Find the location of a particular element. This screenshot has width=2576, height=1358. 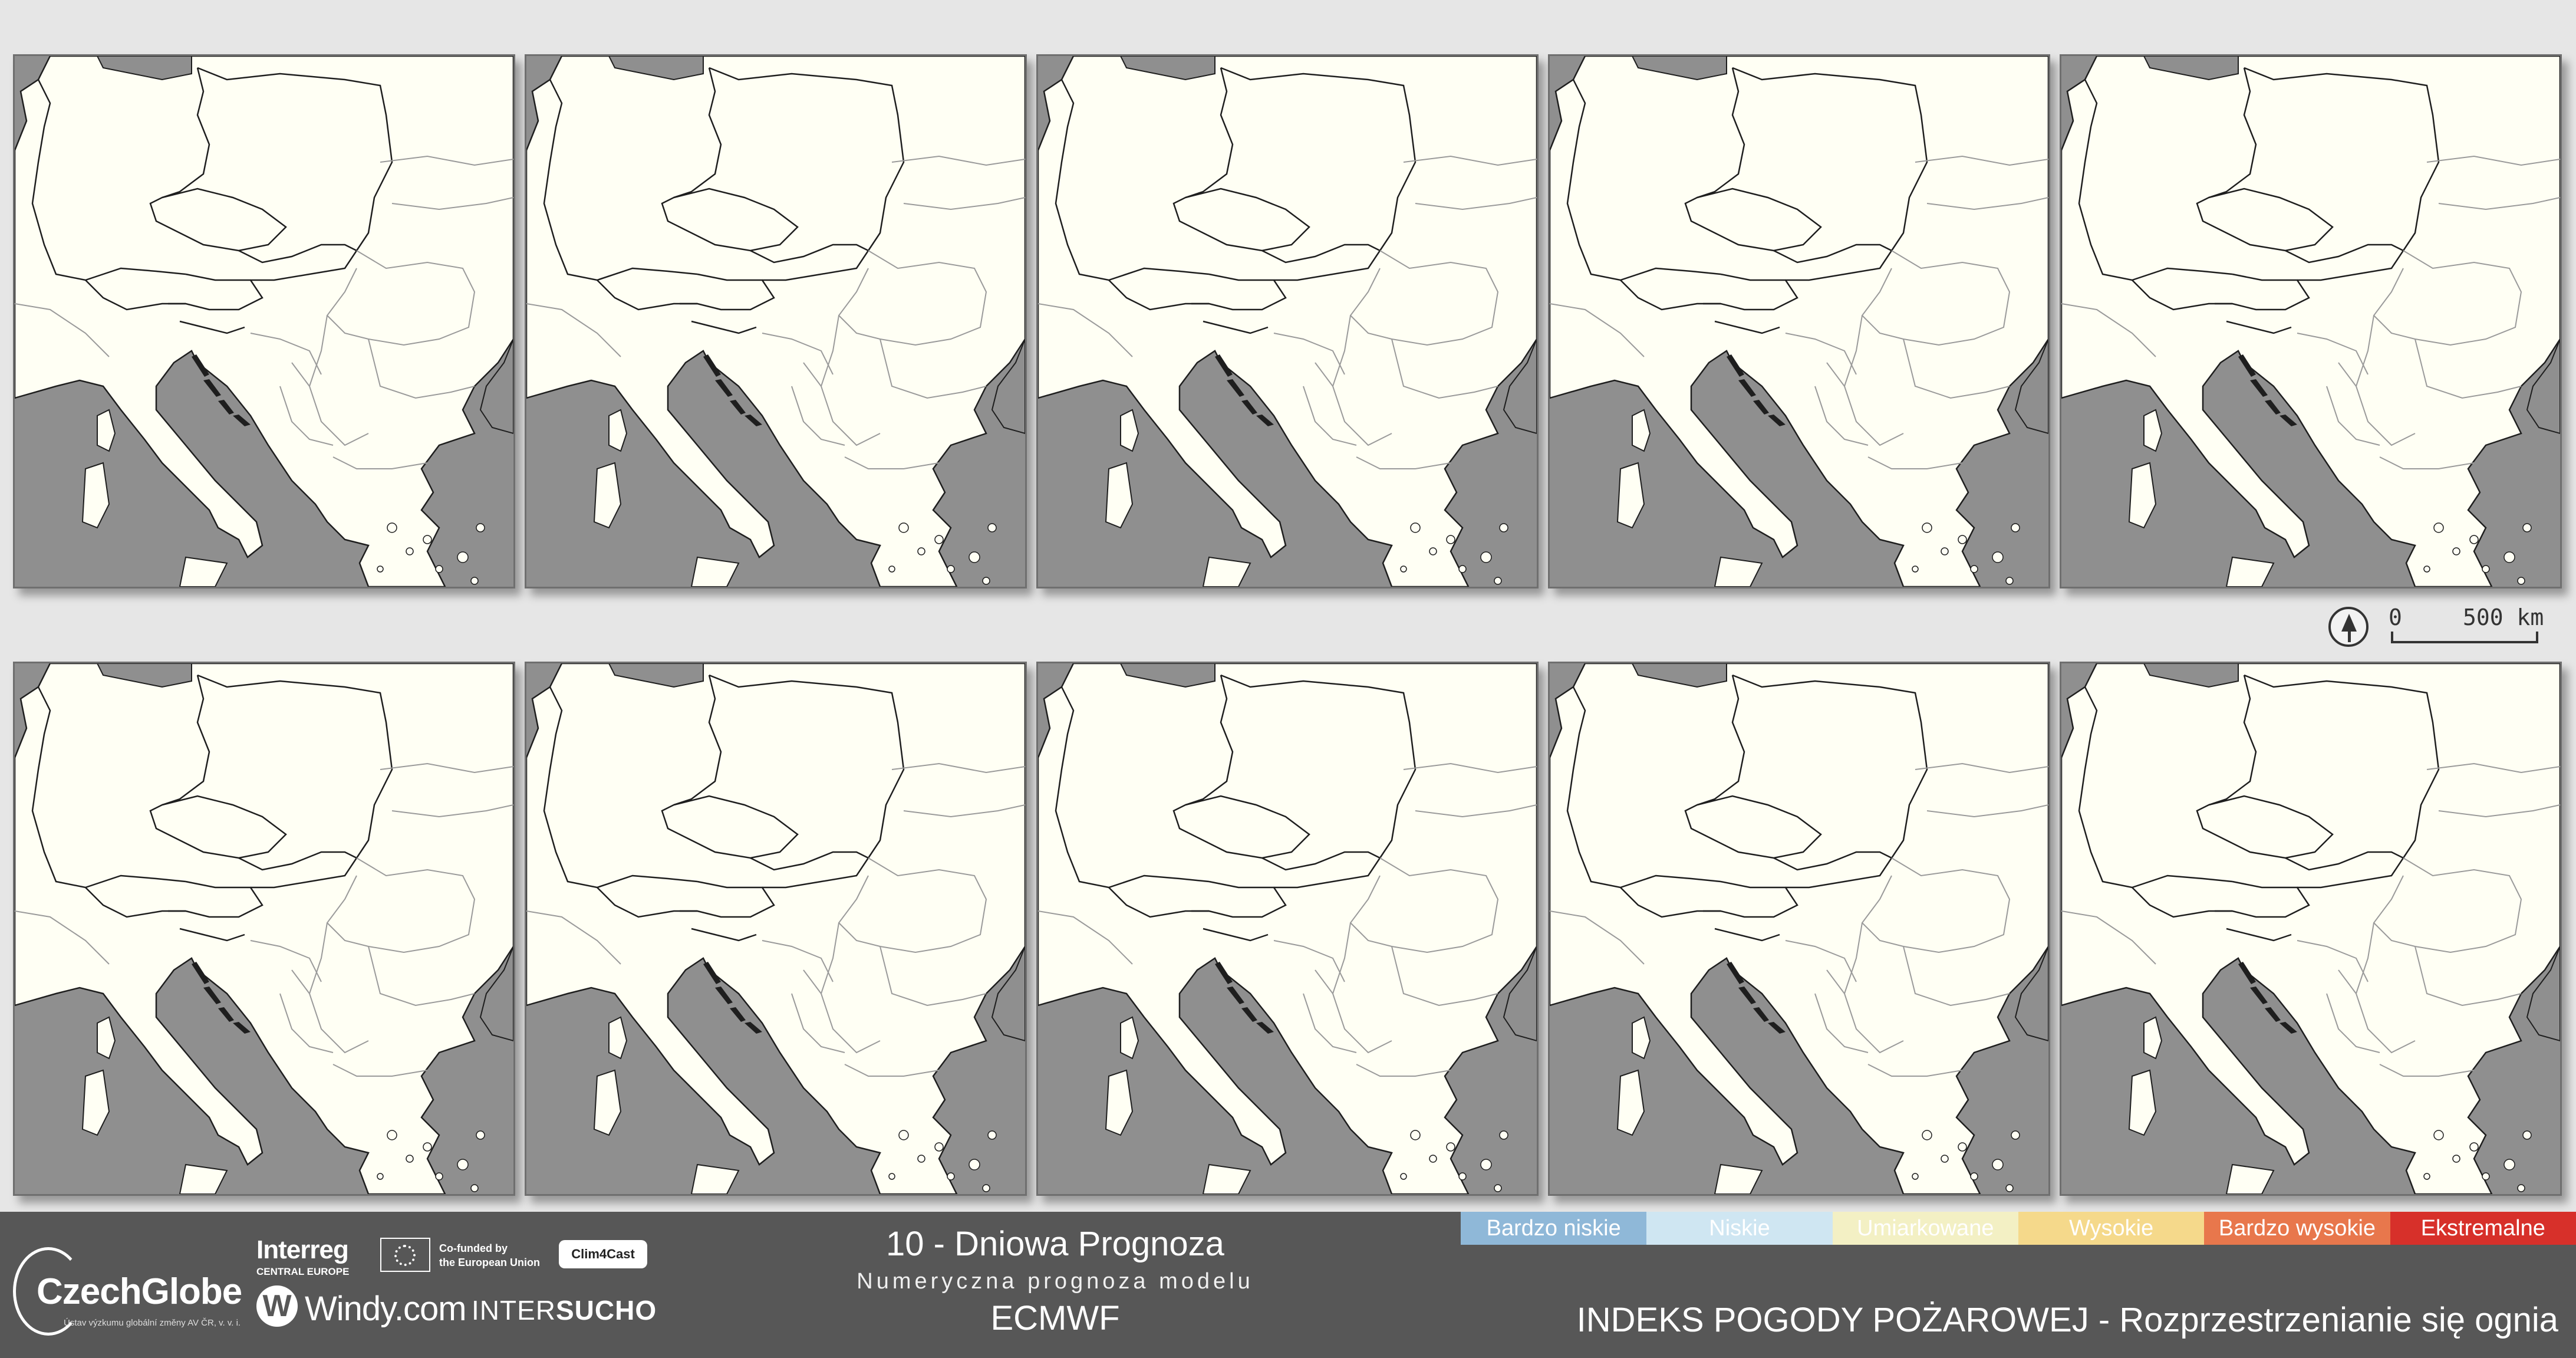

eu-cofunded-text: Co-funded by the European Union is located at coordinates (489, 1255).